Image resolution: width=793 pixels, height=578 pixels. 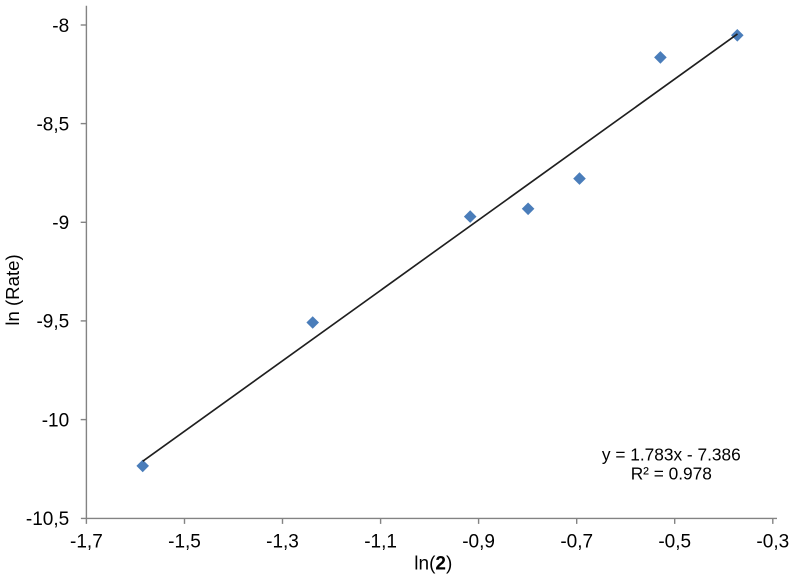 What do you see at coordinates (671, 455) in the screenshot?
I see `svg-text: y = 1.783x - 7.386` at bounding box center [671, 455].